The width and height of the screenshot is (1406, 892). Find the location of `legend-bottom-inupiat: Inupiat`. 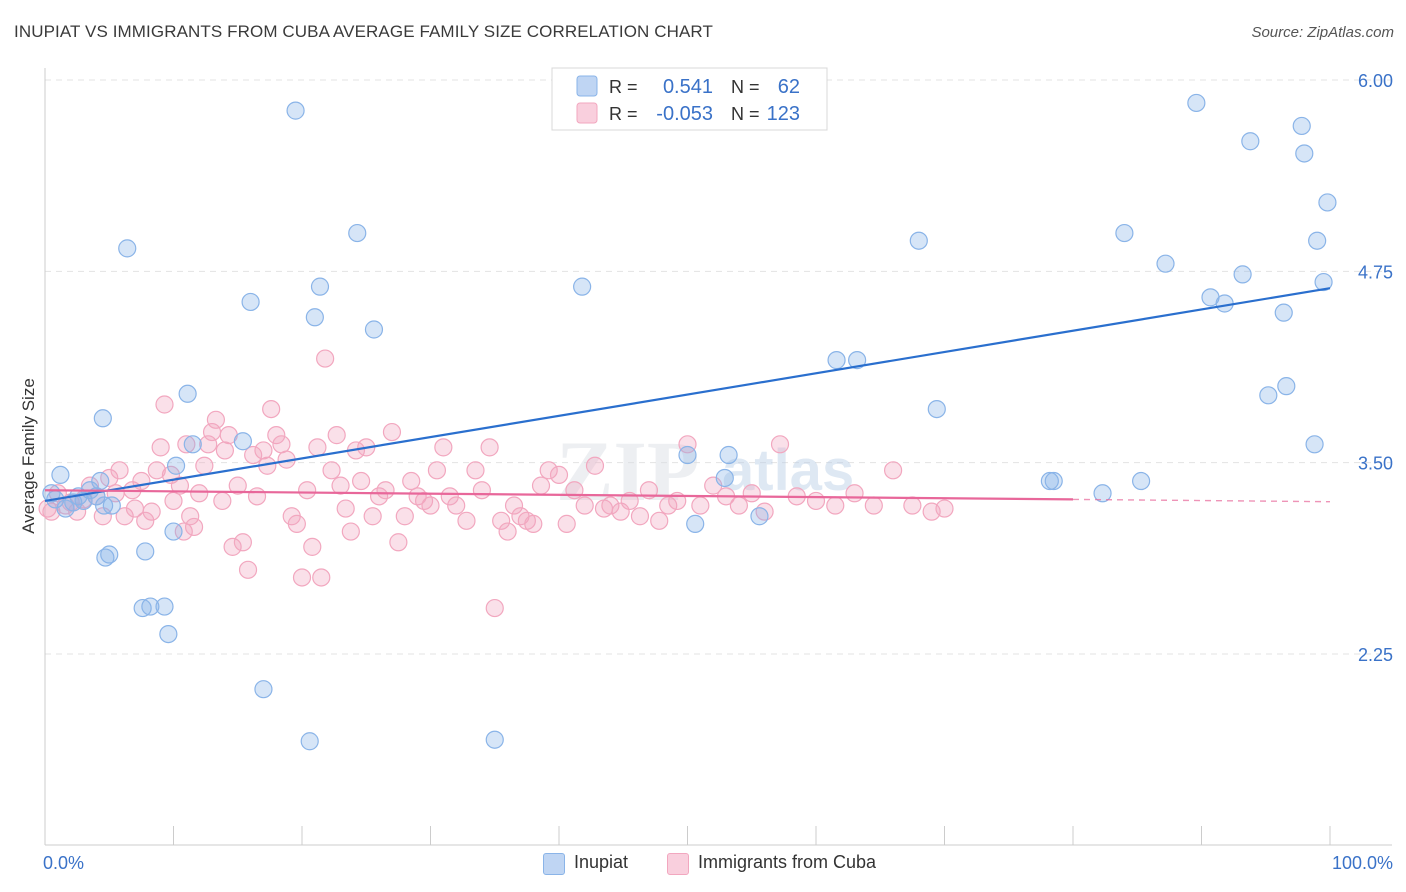

legend-bottom-inupiat: Inupiat is located at coordinates (601, 862).